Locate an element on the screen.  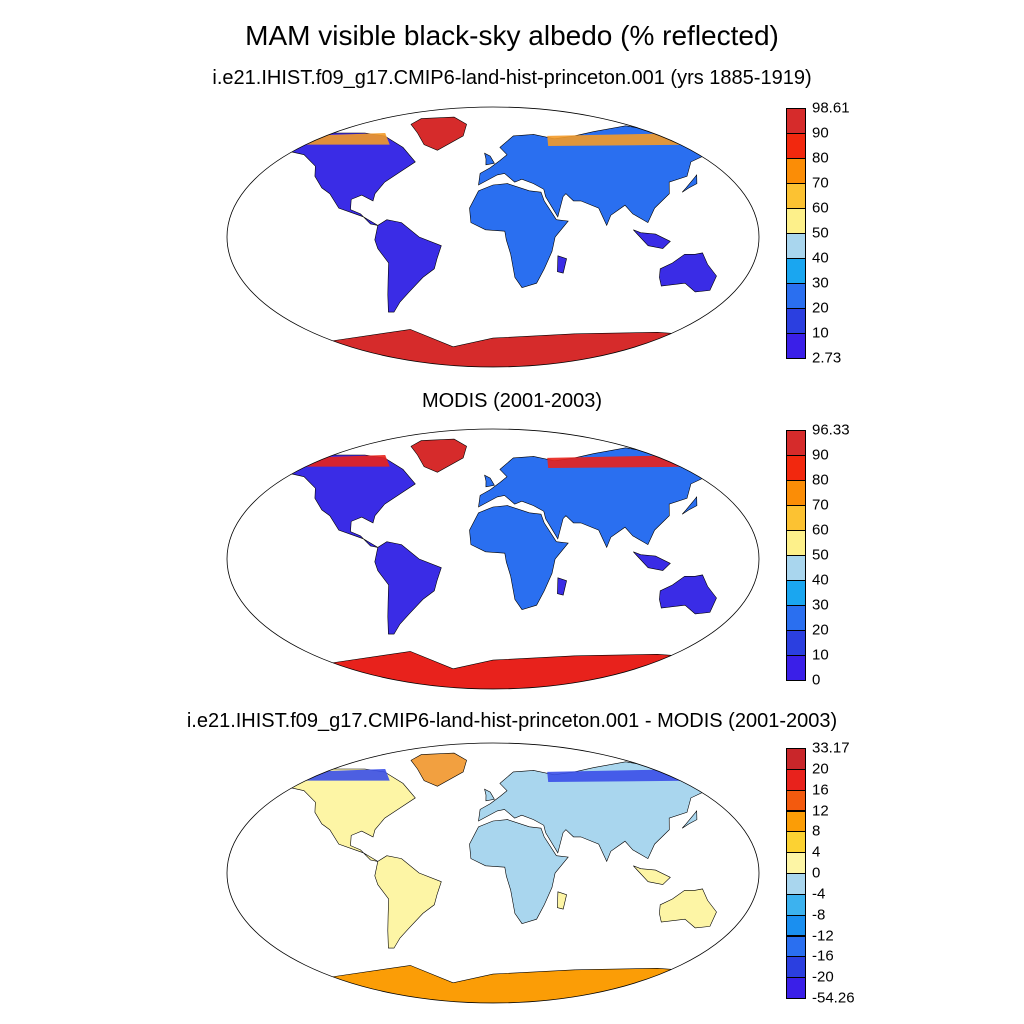
colorbar-tick-label: -54.26 is located at coordinates (833, 998).